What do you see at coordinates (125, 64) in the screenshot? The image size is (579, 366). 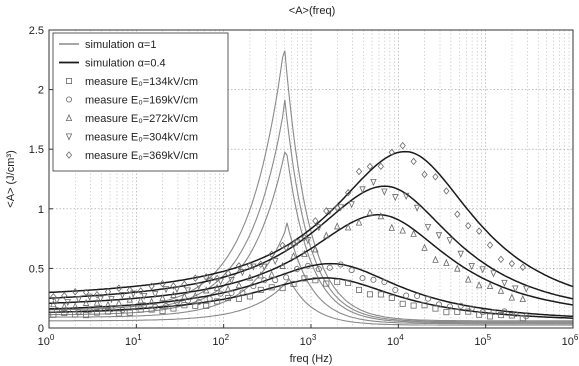 I see `legend-label: simulation α=0.4` at bounding box center [125, 64].